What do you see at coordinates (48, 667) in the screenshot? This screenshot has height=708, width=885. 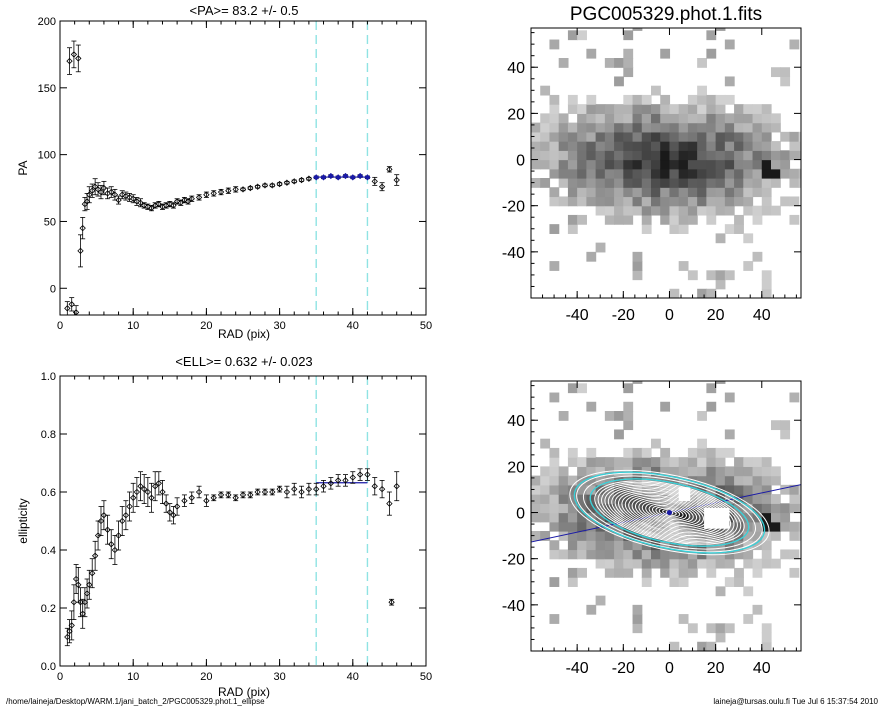 I see `ell-y-tick-label: 0.0` at bounding box center [48, 667].